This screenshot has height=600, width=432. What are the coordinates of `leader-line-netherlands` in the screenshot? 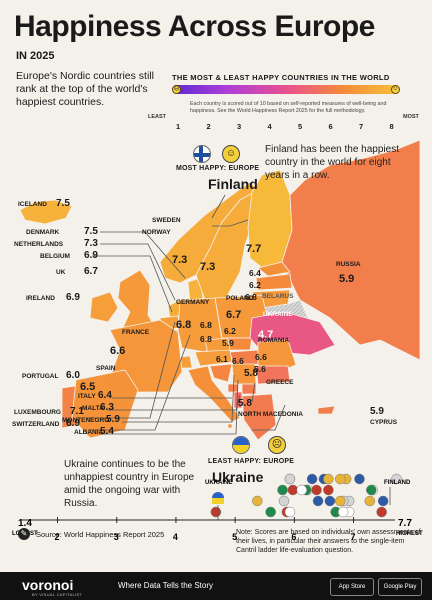 It's located at (138, 272).